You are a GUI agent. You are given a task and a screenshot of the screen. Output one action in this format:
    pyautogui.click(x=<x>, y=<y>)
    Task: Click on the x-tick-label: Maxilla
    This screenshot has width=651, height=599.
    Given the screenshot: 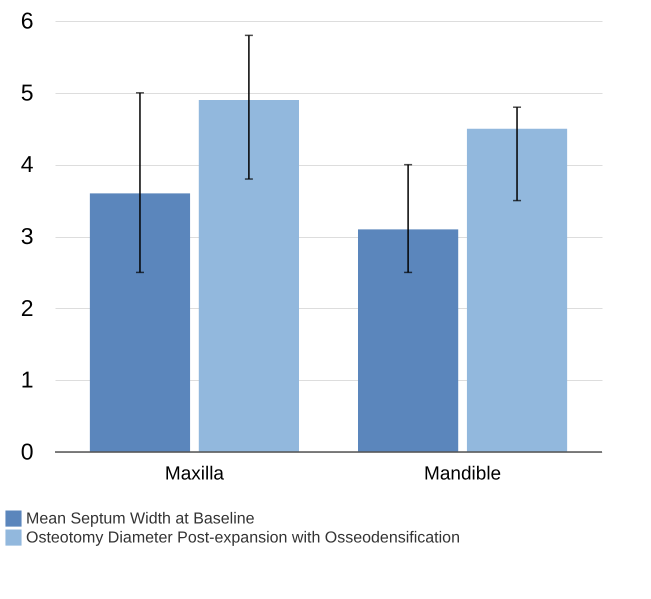 What is the action you would take?
    pyautogui.click(x=194, y=474)
    